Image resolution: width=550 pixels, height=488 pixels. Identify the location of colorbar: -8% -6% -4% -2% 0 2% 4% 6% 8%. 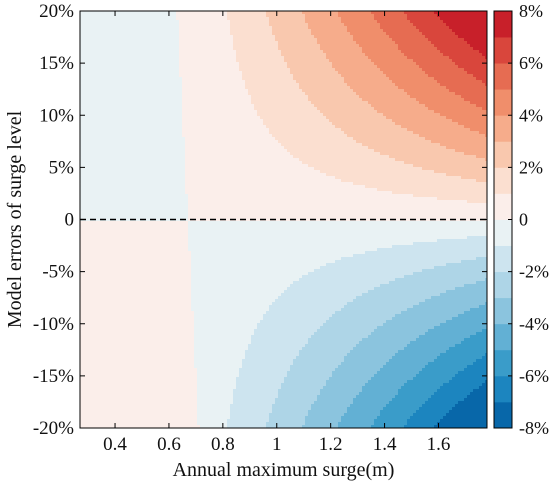
(521, 219).